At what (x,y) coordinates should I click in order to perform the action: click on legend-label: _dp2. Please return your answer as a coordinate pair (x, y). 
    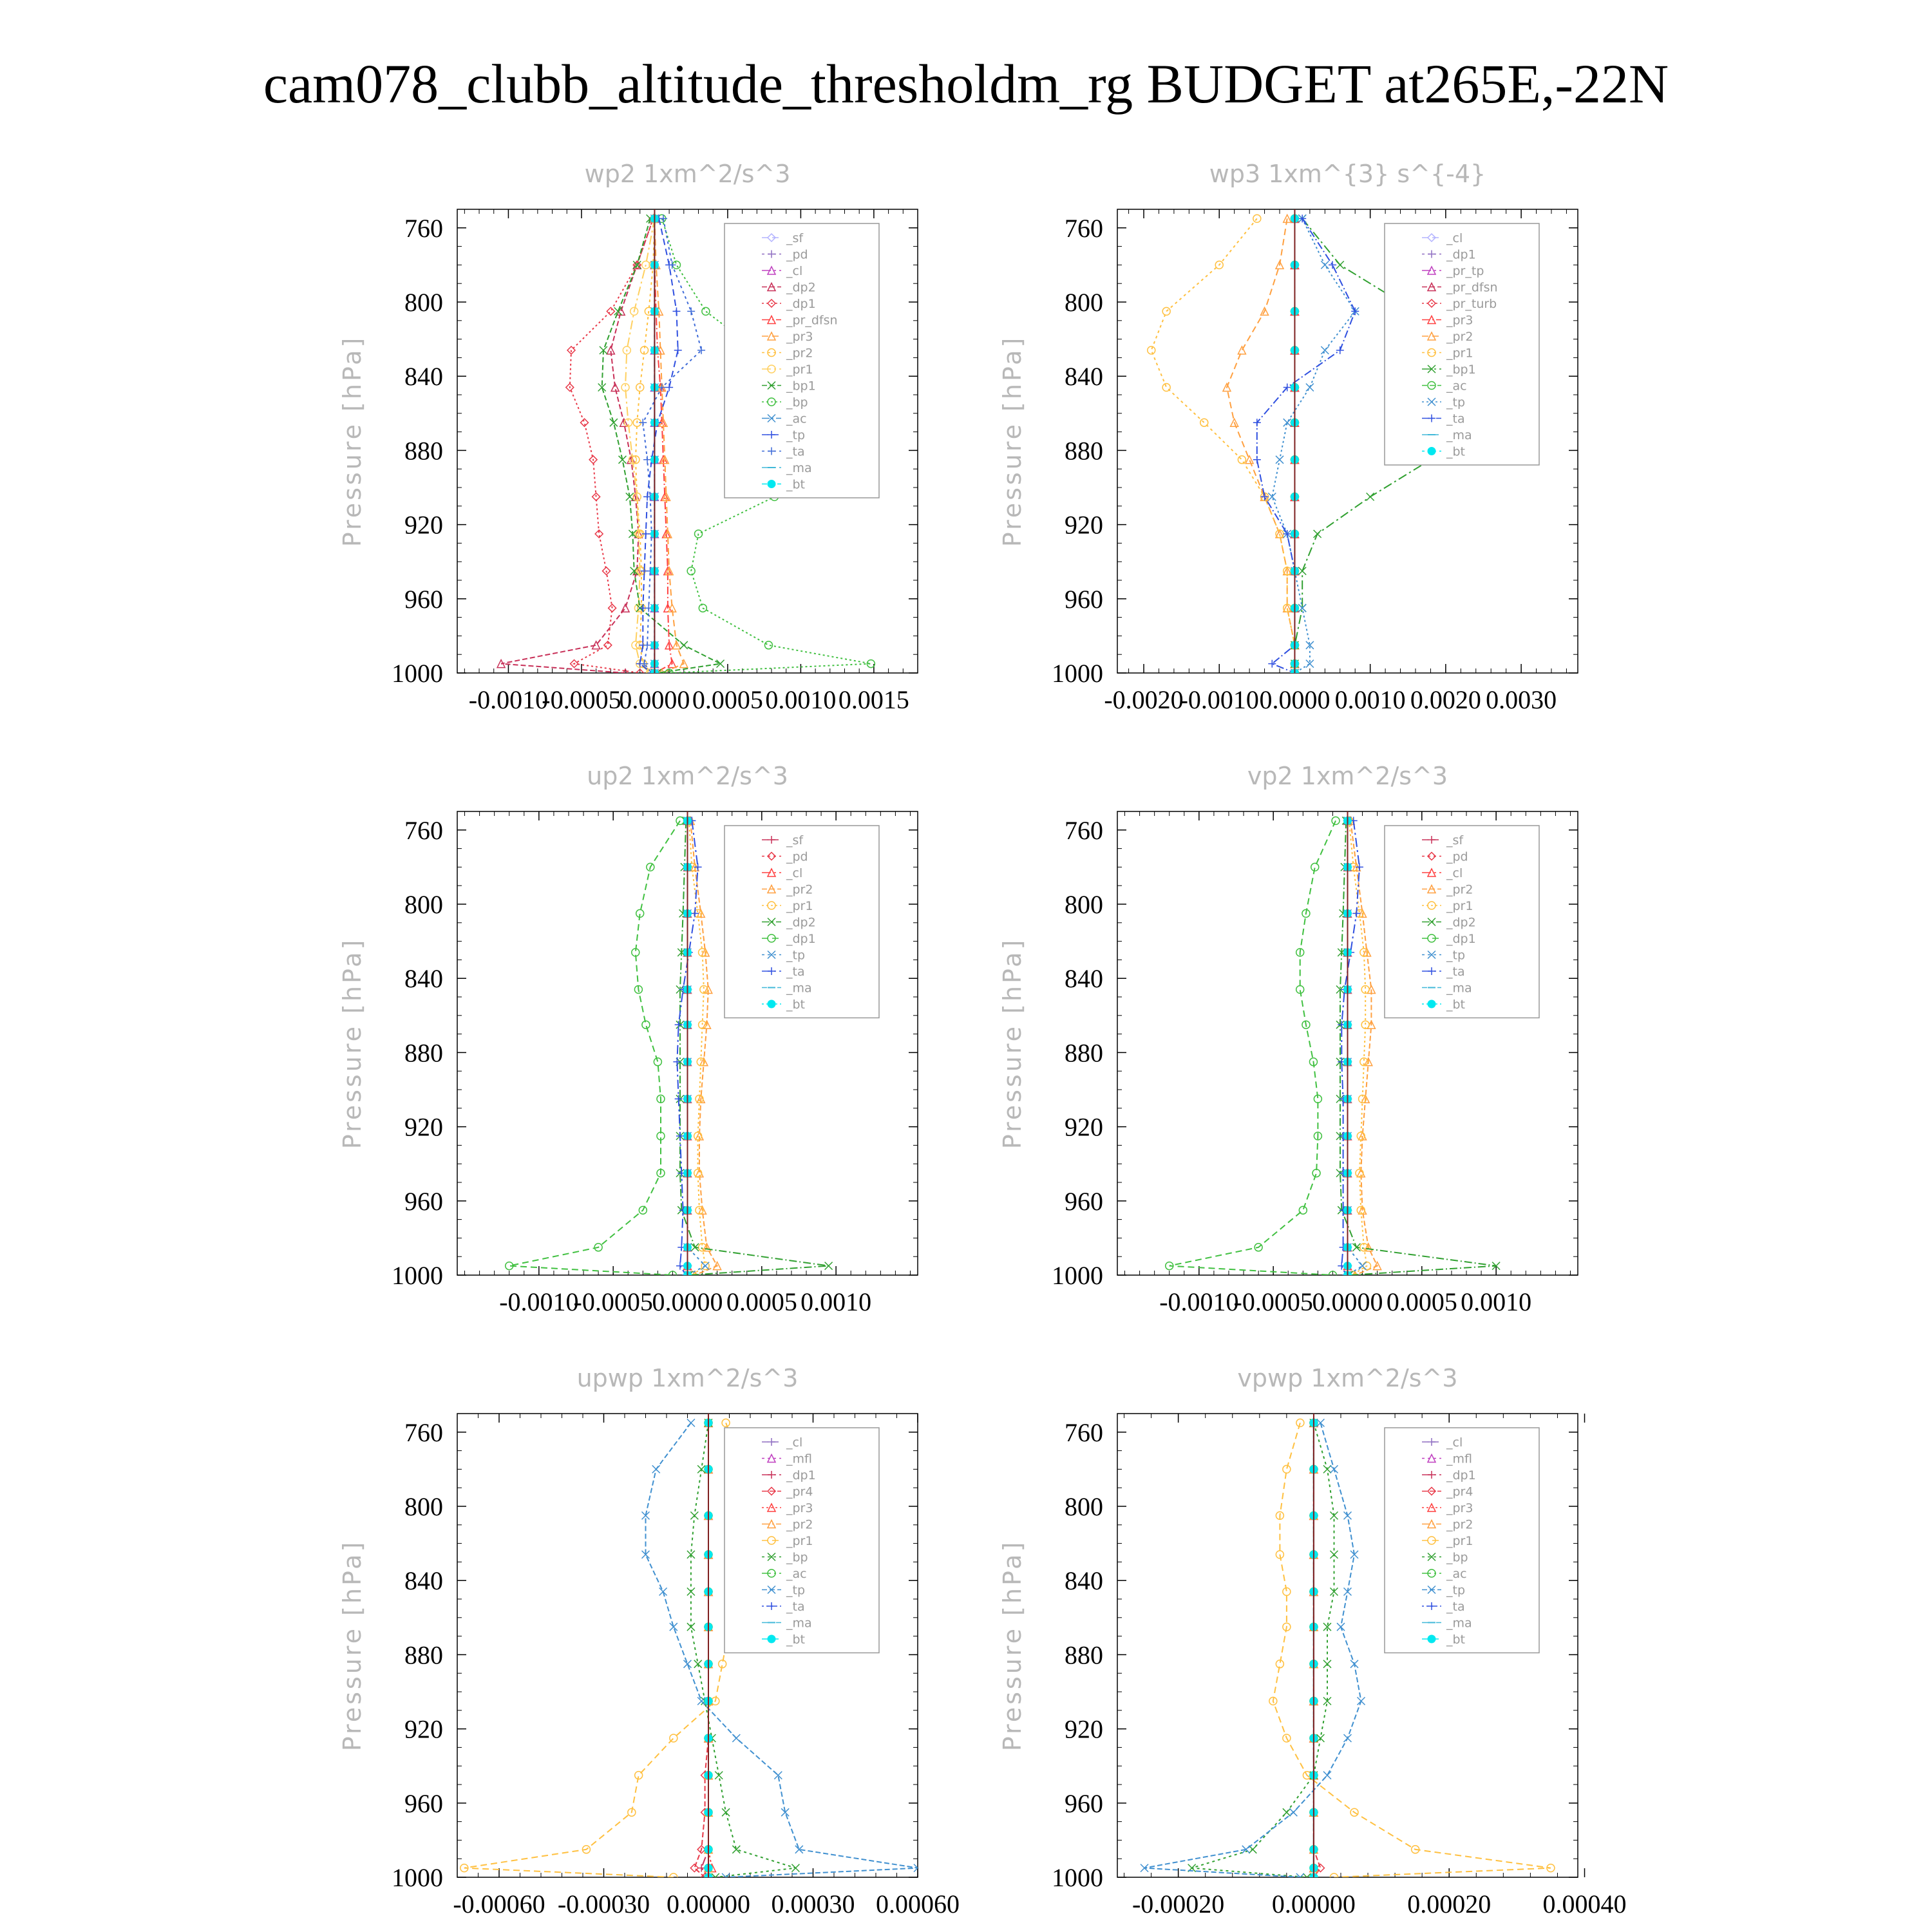
    Looking at the image, I should click on (801, 288).